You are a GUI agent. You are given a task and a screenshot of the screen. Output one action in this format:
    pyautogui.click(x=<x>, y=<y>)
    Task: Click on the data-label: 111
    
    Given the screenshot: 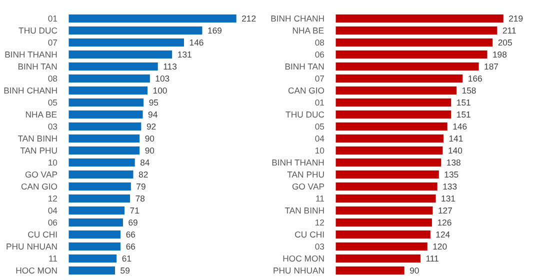 What is the action you would take?
    pyautogui.click(x=433, y=259)
    